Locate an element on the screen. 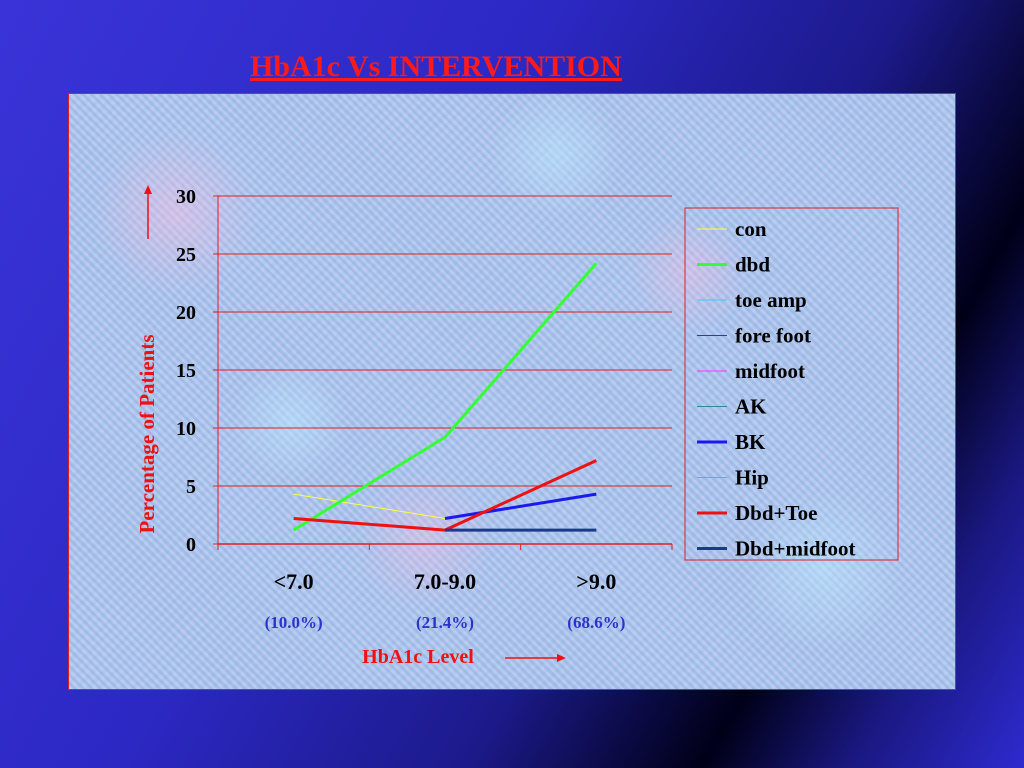  legend-label: toe amp is located at coordinates (771, 300).